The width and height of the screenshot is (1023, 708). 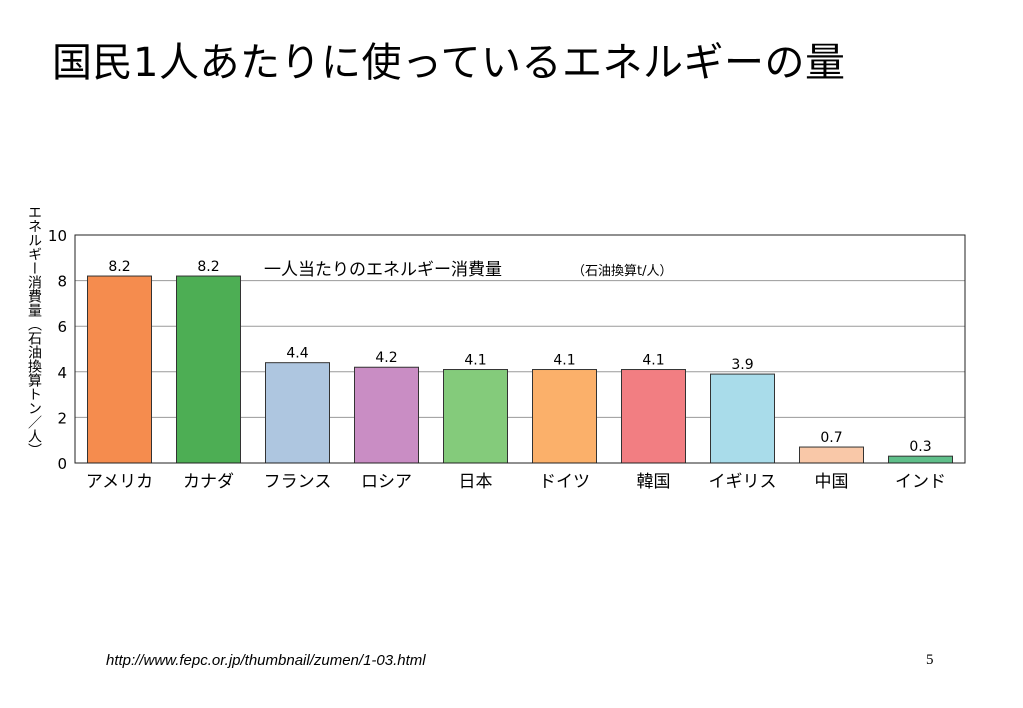 What do you see at coordinates (742, 365) in the screenshot?
I see `bar-value-label: 3.9` at bounding box center [742, 365].